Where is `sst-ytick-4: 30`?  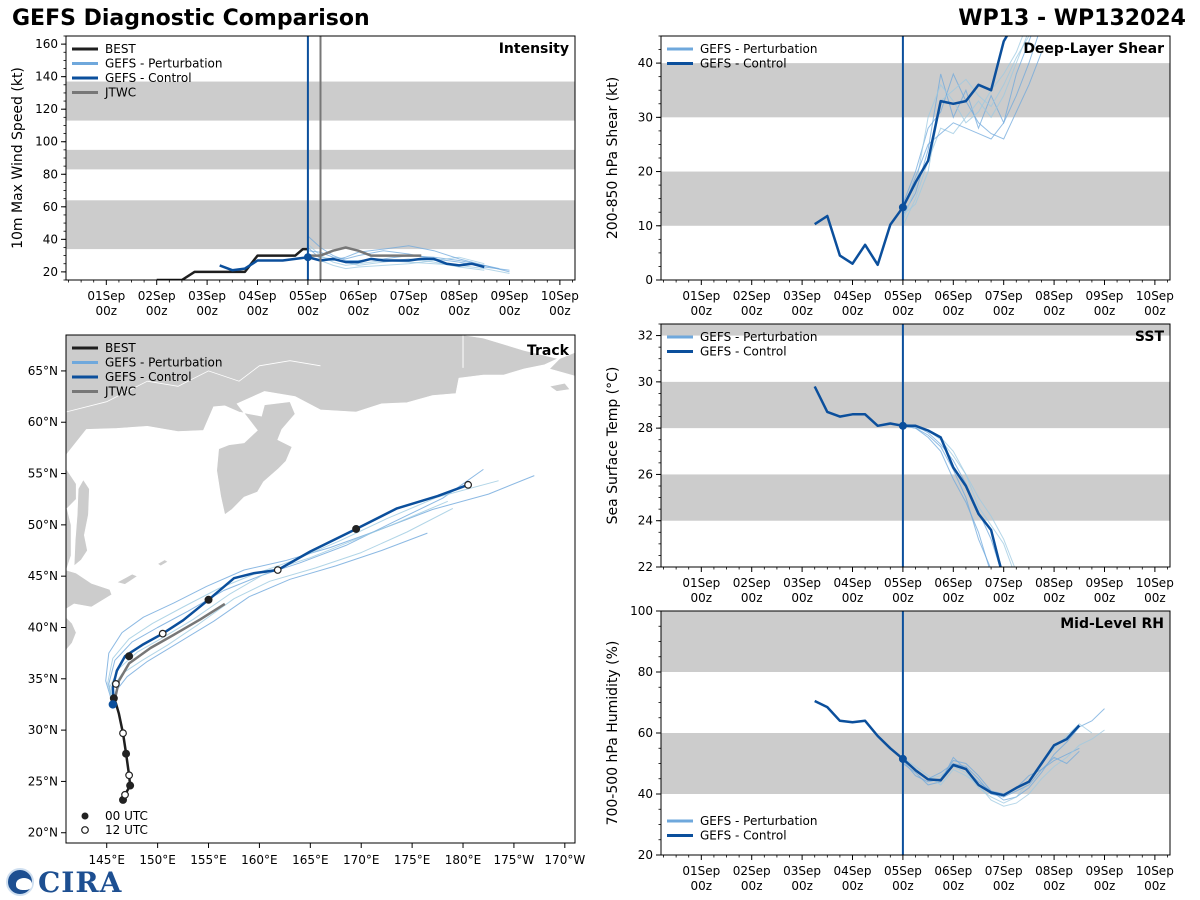
sst-ytick-4: 30 is located at coordinates (645, 382).